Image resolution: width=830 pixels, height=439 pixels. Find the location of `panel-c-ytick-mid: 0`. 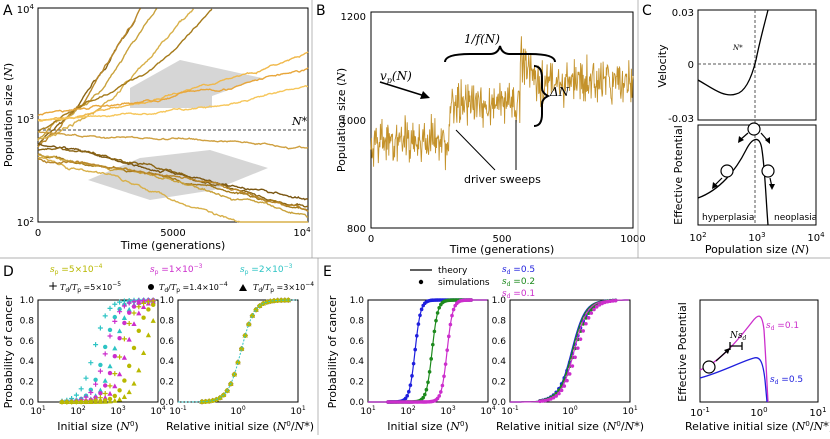

panel-c-ytick-mid: 0 is located at coordinates (691, 65).